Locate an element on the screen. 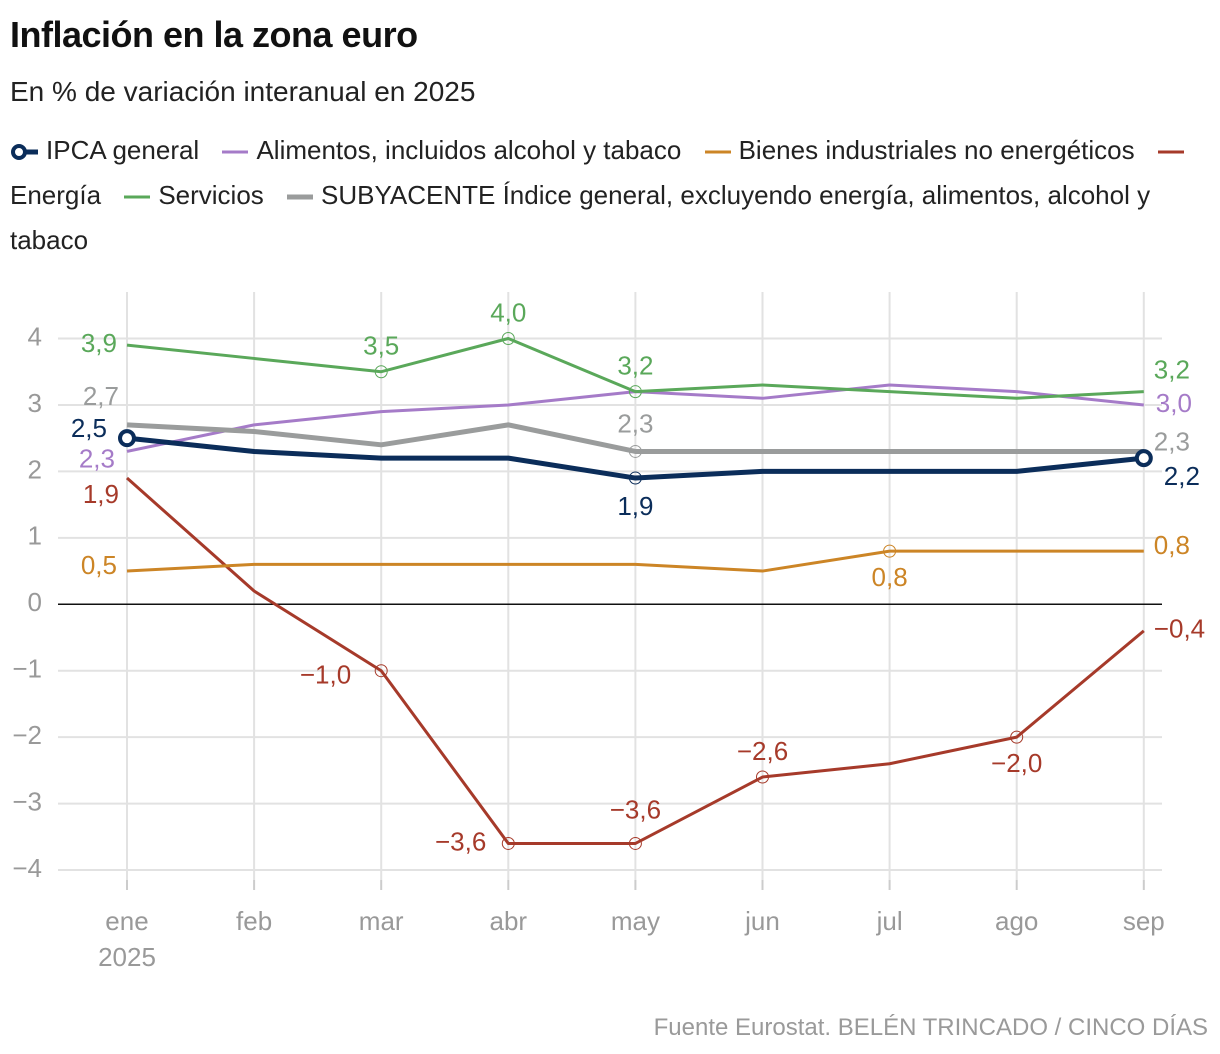 This screenshot has width=1220, height=1054. data-label: −1,0 is located at coordinates (325, 675).